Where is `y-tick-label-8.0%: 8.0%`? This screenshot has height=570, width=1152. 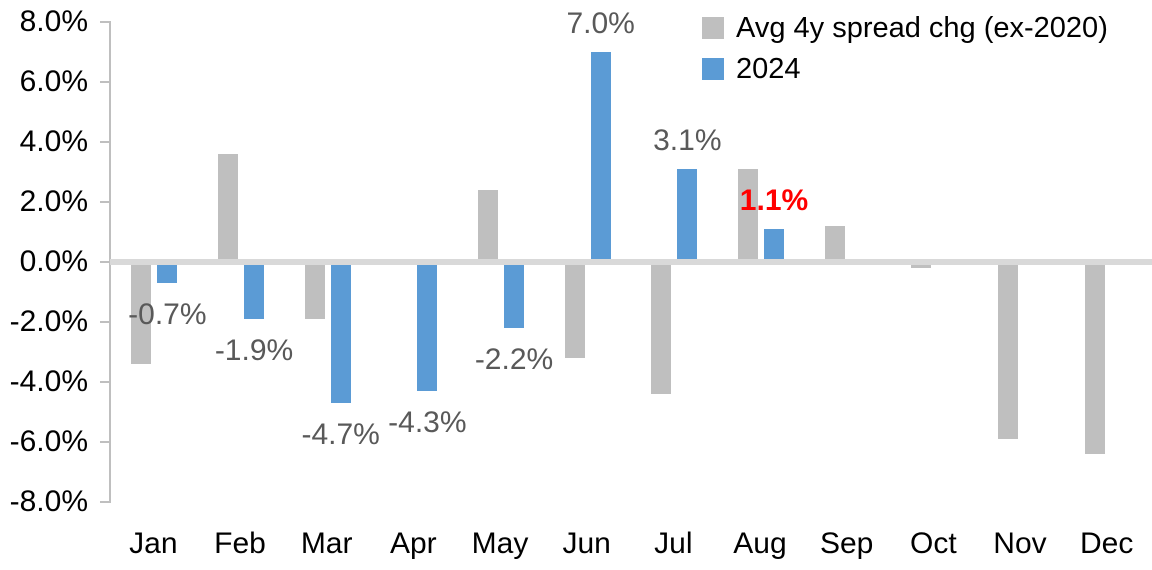
y-tick-label-8.0%: 8.0% is located at coordinates (53, 22).